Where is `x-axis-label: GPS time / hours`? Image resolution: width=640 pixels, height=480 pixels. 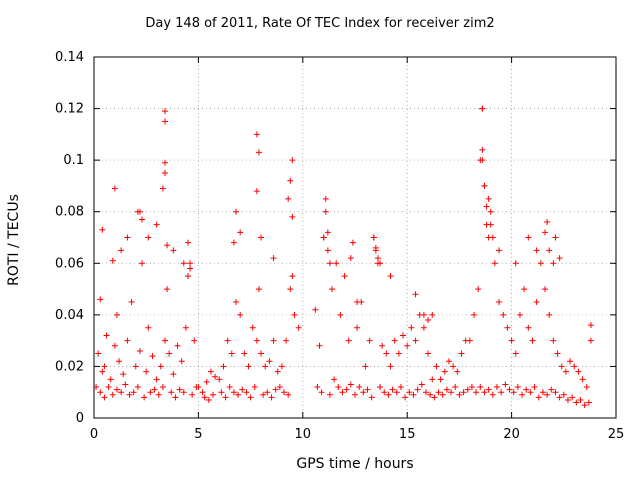
x-axis-label: GPS time / hours is located at coordinates (355, 464).